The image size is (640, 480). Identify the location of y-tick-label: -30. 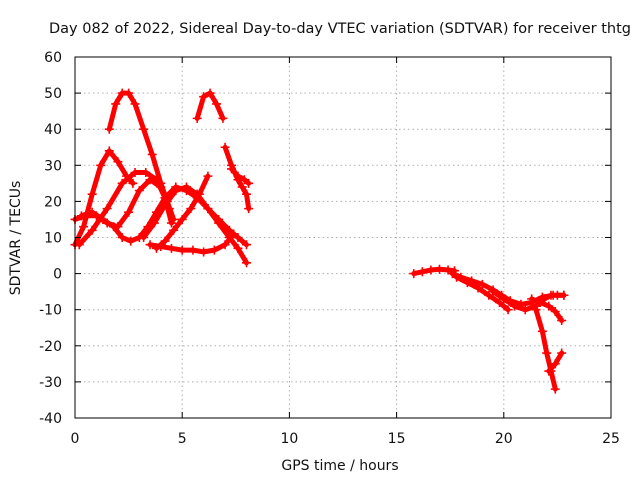
(50, 383).